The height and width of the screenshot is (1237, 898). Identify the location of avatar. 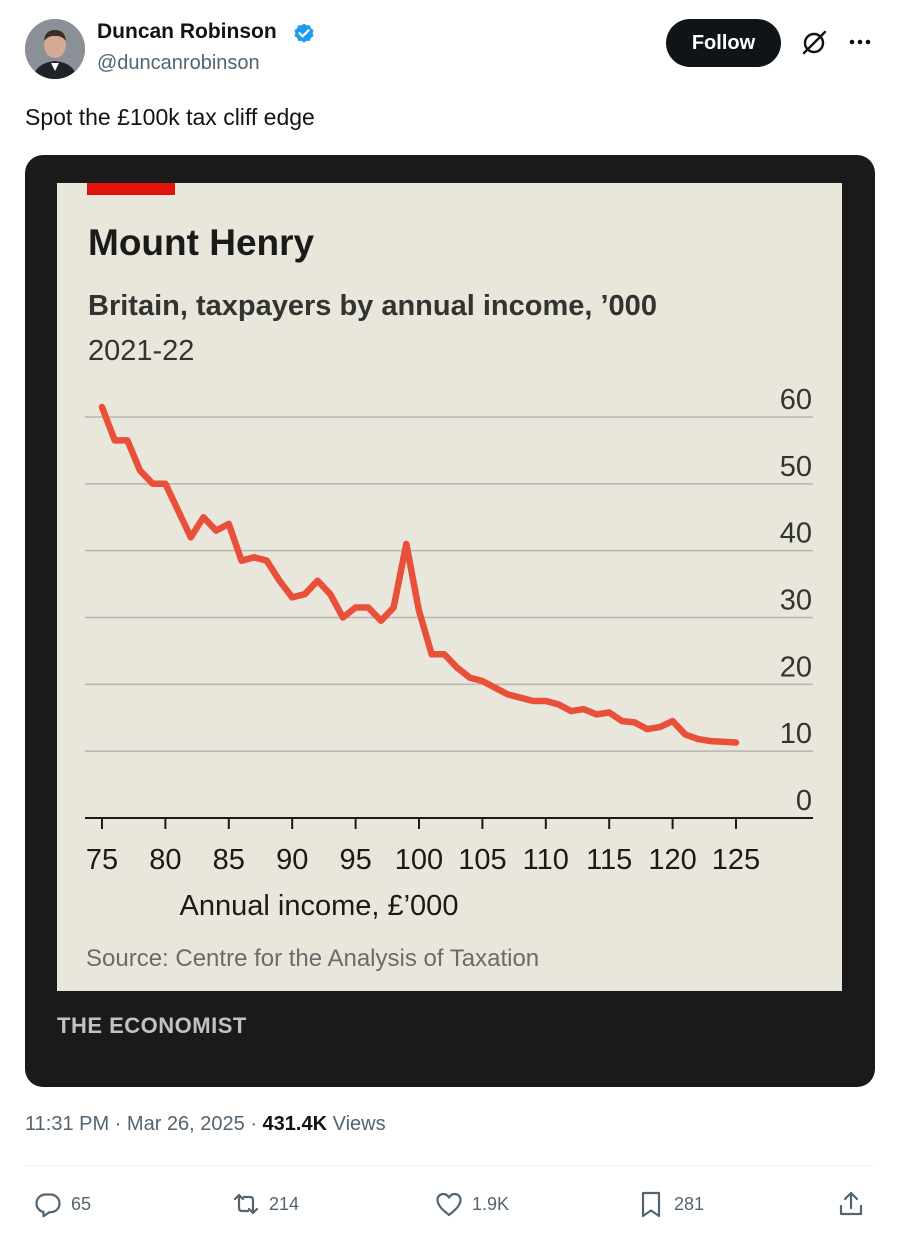
(55, 49).